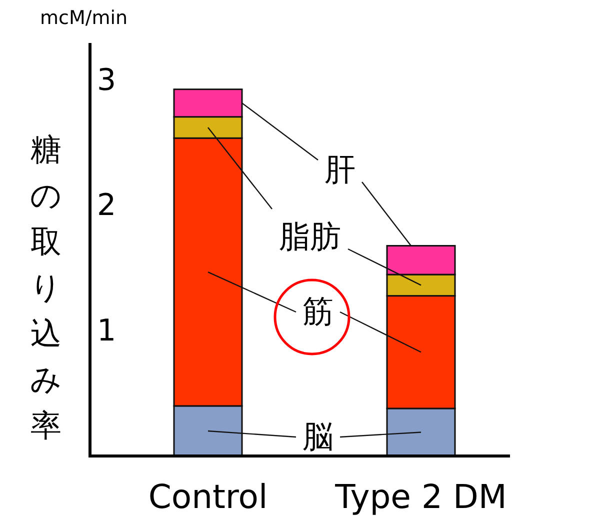 The height and width of the screenshot is (521, 593). I want to click on legend-label: 筋, so click(318, 312).